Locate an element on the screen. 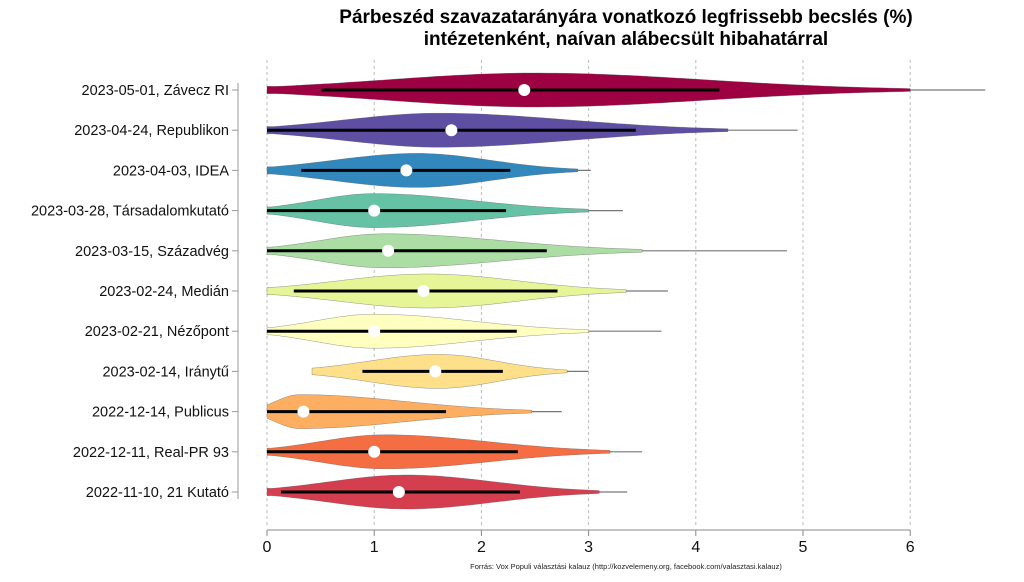 This screenshot has width=1024, height=582. x-tick-label: 2 is located at coordinates (481, 547).